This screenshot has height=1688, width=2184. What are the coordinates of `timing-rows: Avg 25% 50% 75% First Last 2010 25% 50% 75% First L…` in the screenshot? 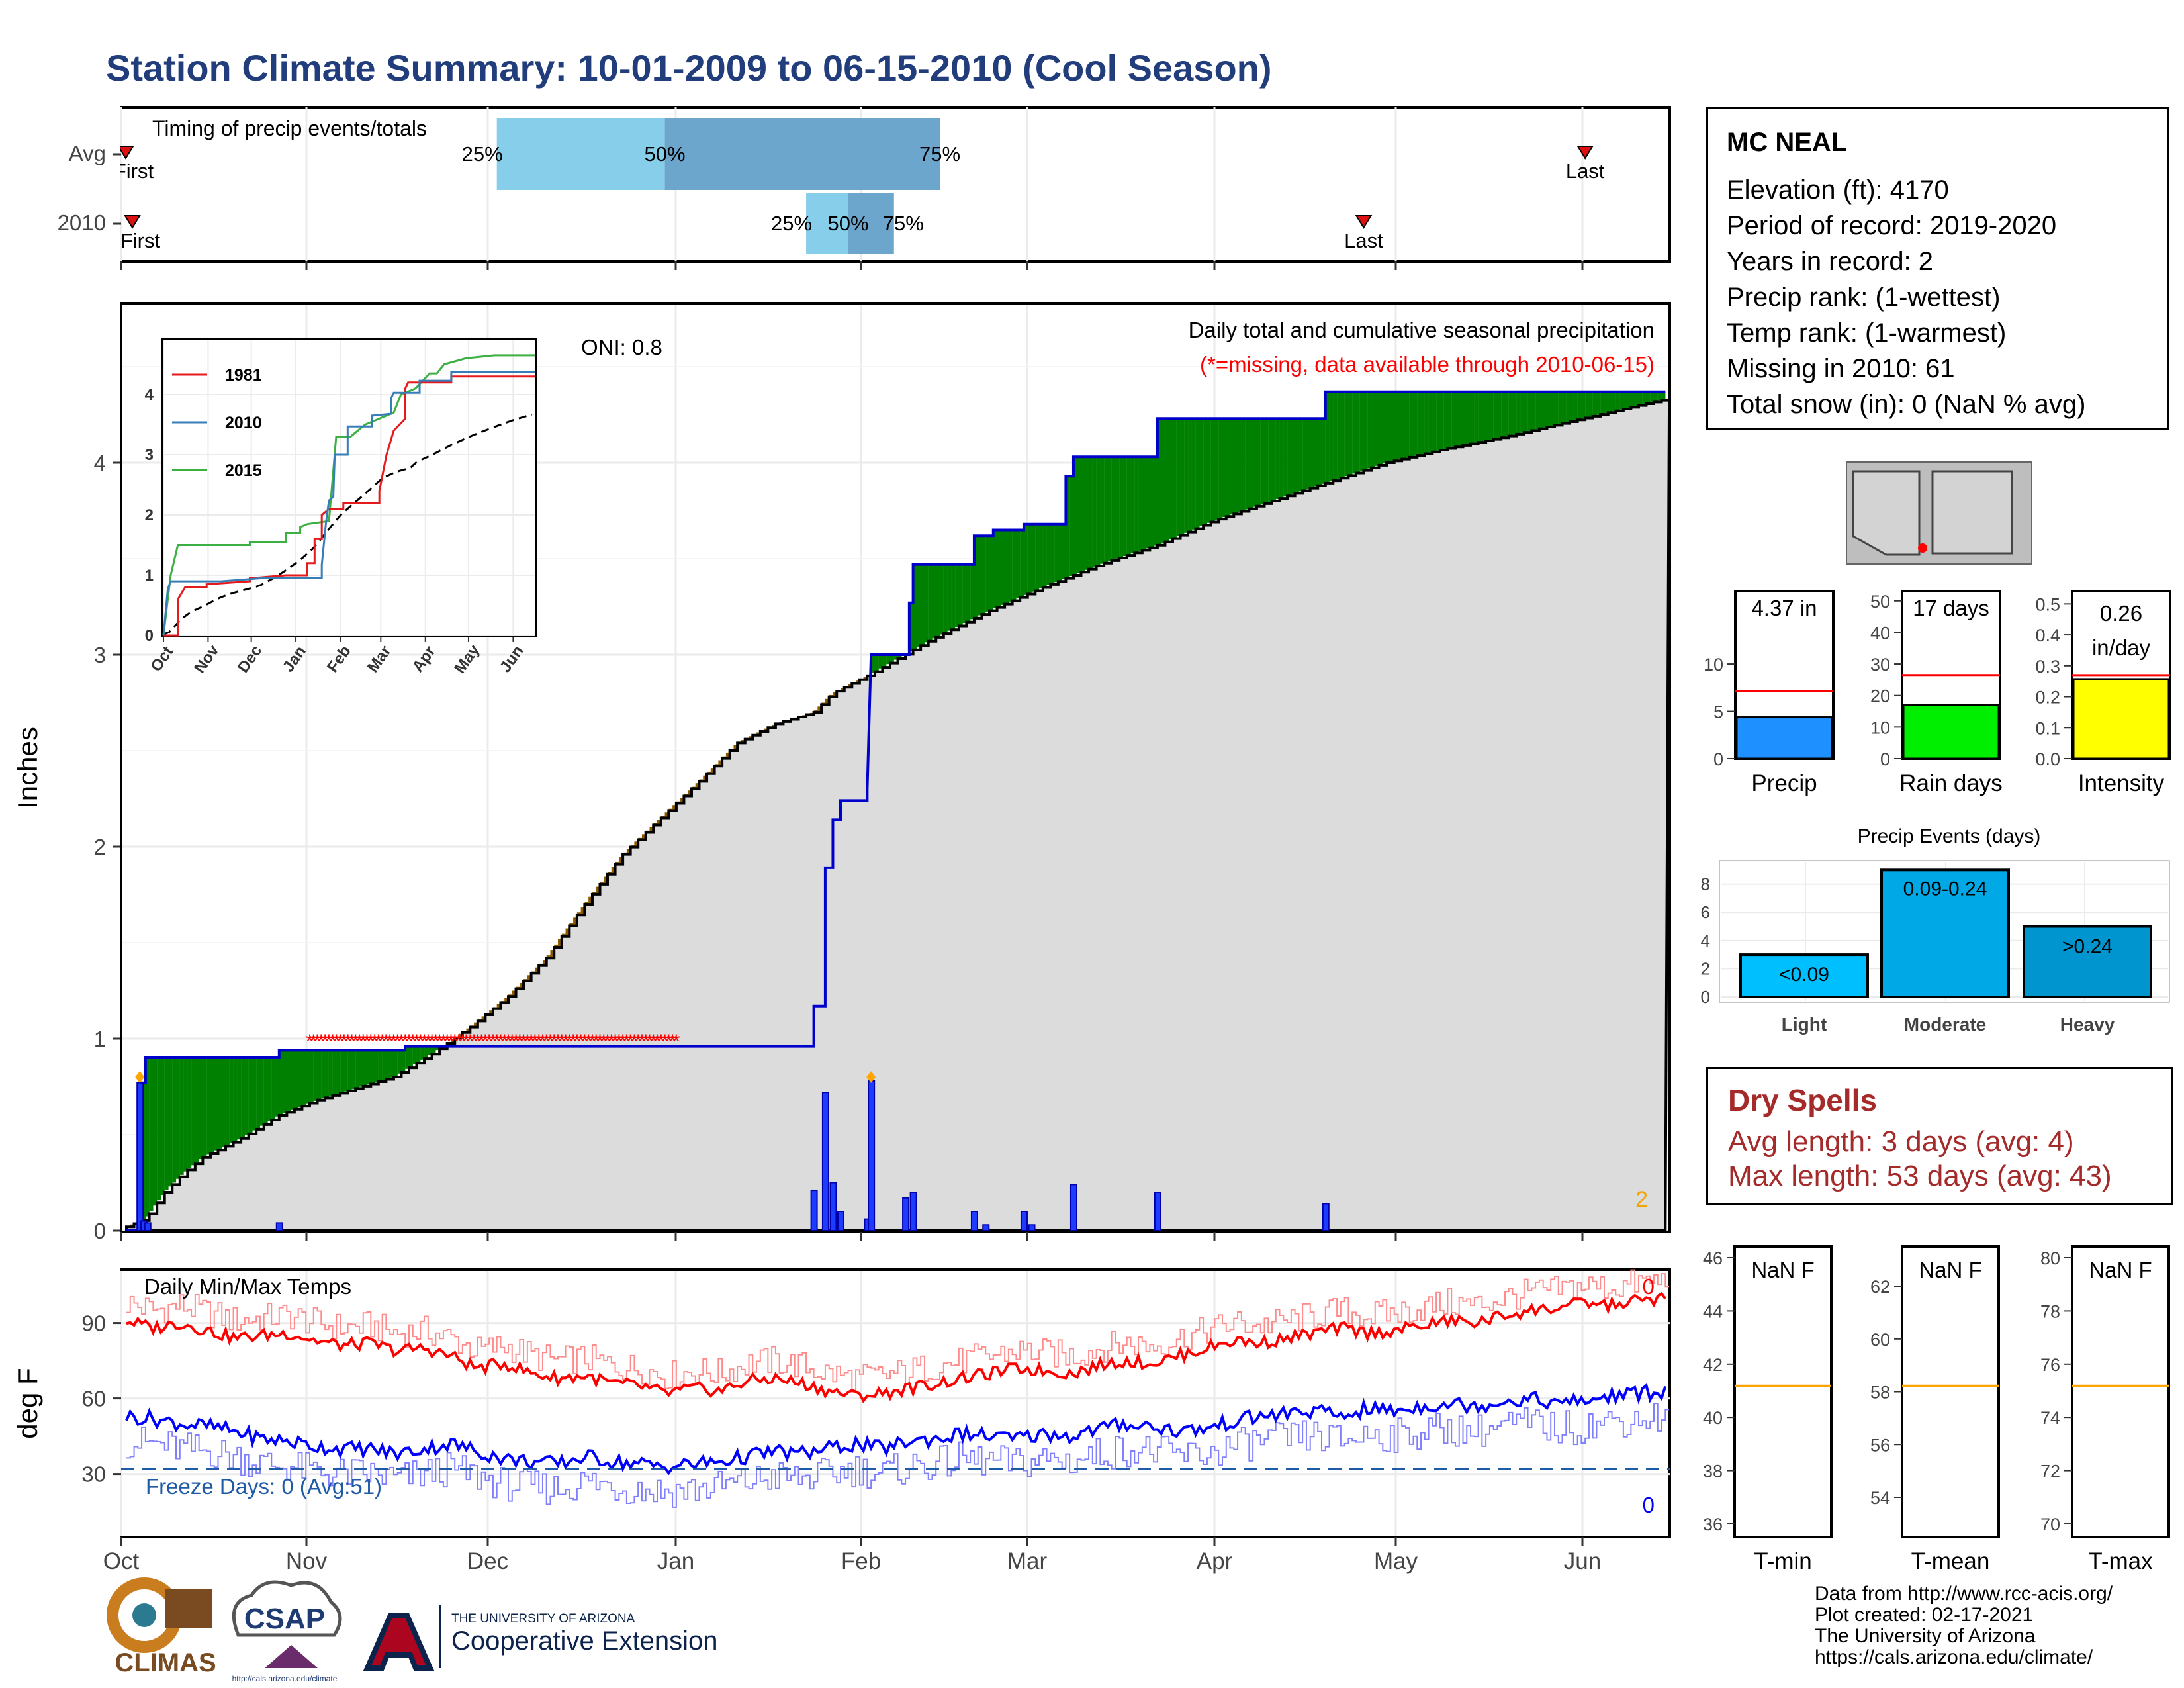 It's located at (802, 185).